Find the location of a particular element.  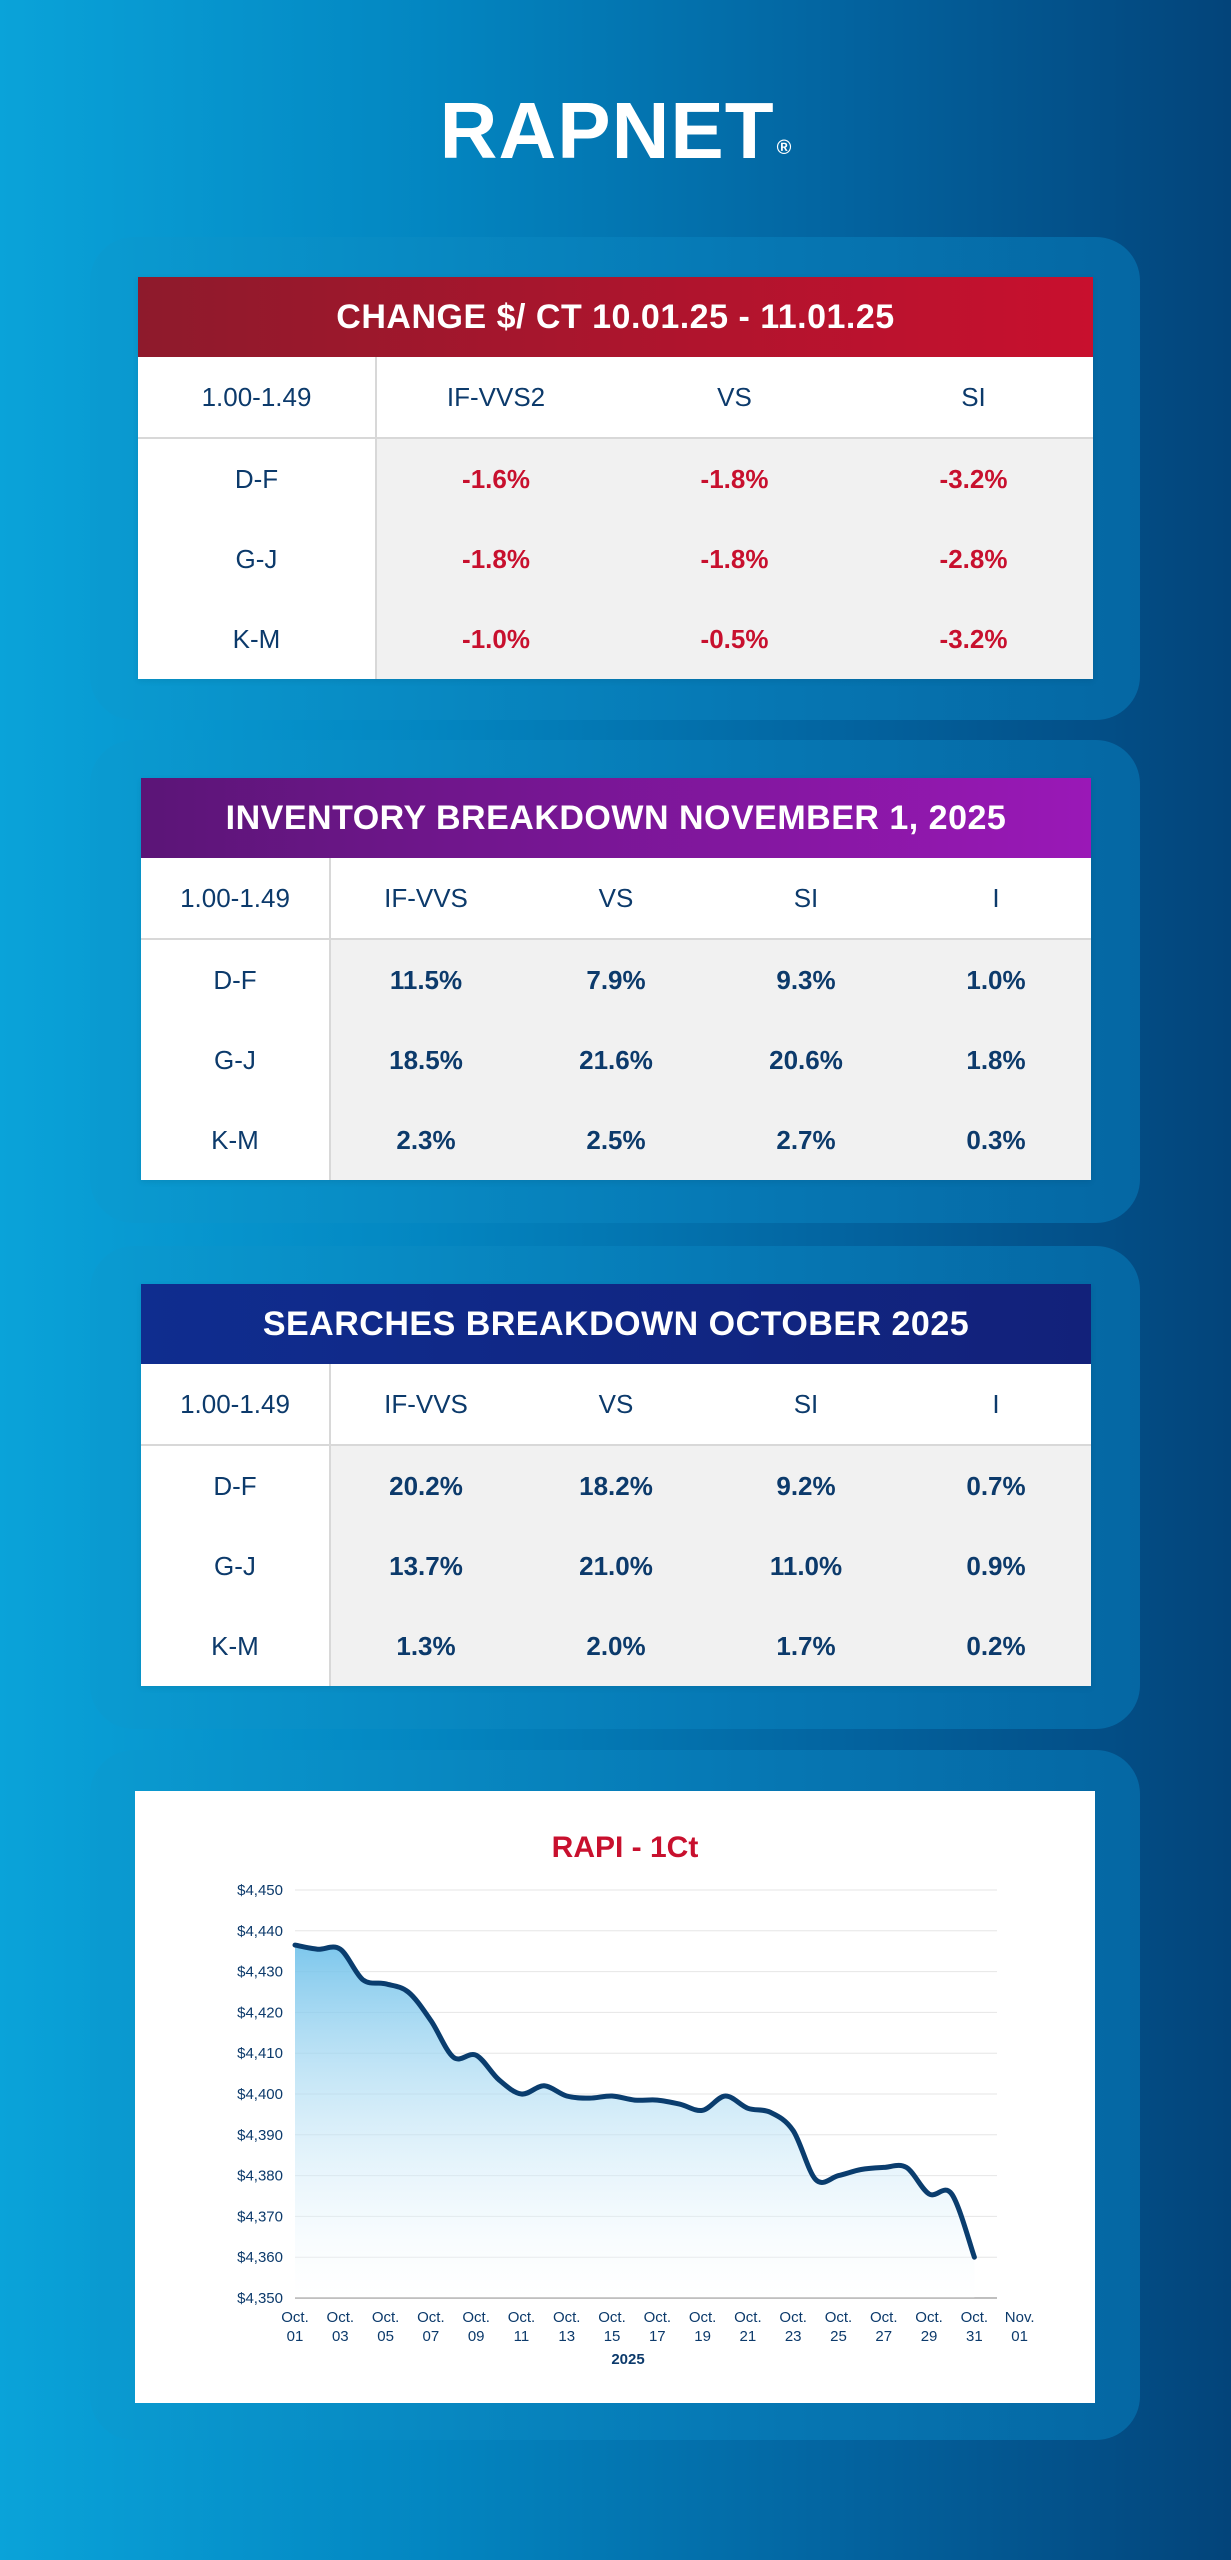

inventory-table-header: 1.00-1.49 IF-VVS VS SI I is located at coordinates (616, 899).